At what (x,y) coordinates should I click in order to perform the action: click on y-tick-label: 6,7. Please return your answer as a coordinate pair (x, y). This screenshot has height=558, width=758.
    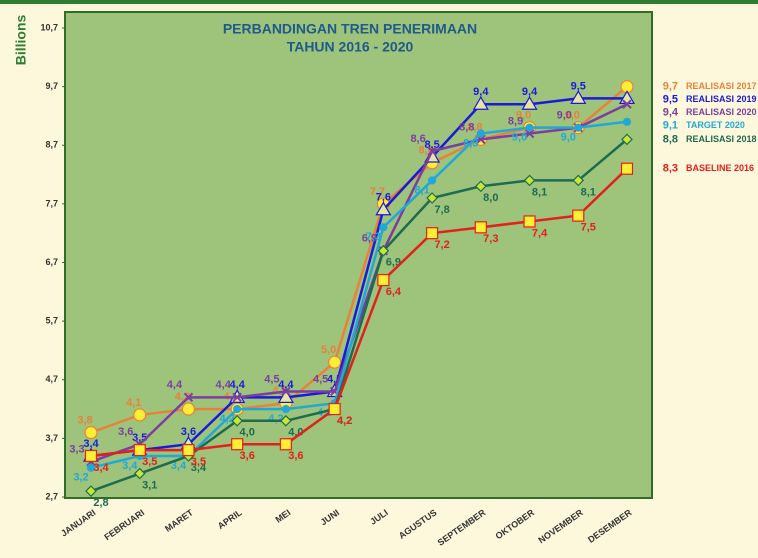
    Looking at the image, I should click on (51, 262).